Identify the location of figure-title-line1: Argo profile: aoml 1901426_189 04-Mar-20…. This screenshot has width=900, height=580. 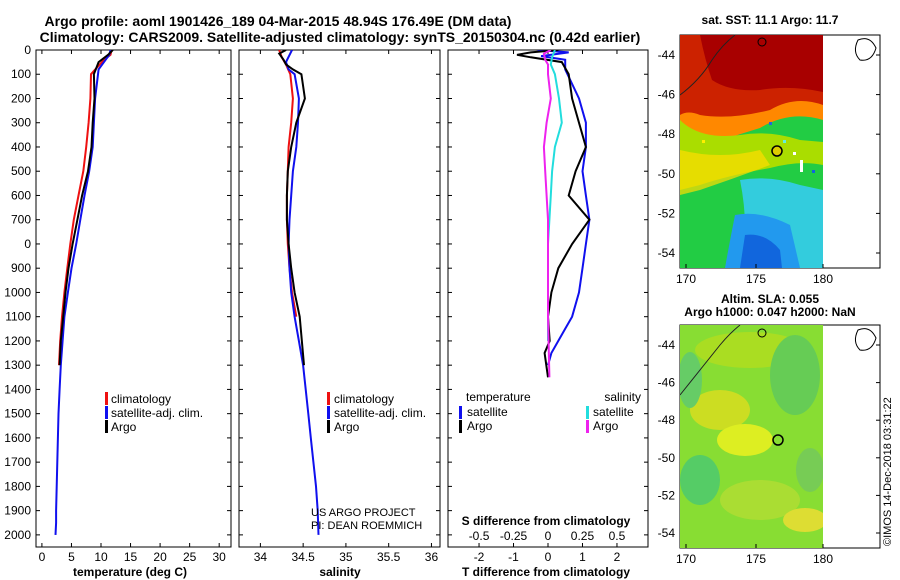
(278, 21).